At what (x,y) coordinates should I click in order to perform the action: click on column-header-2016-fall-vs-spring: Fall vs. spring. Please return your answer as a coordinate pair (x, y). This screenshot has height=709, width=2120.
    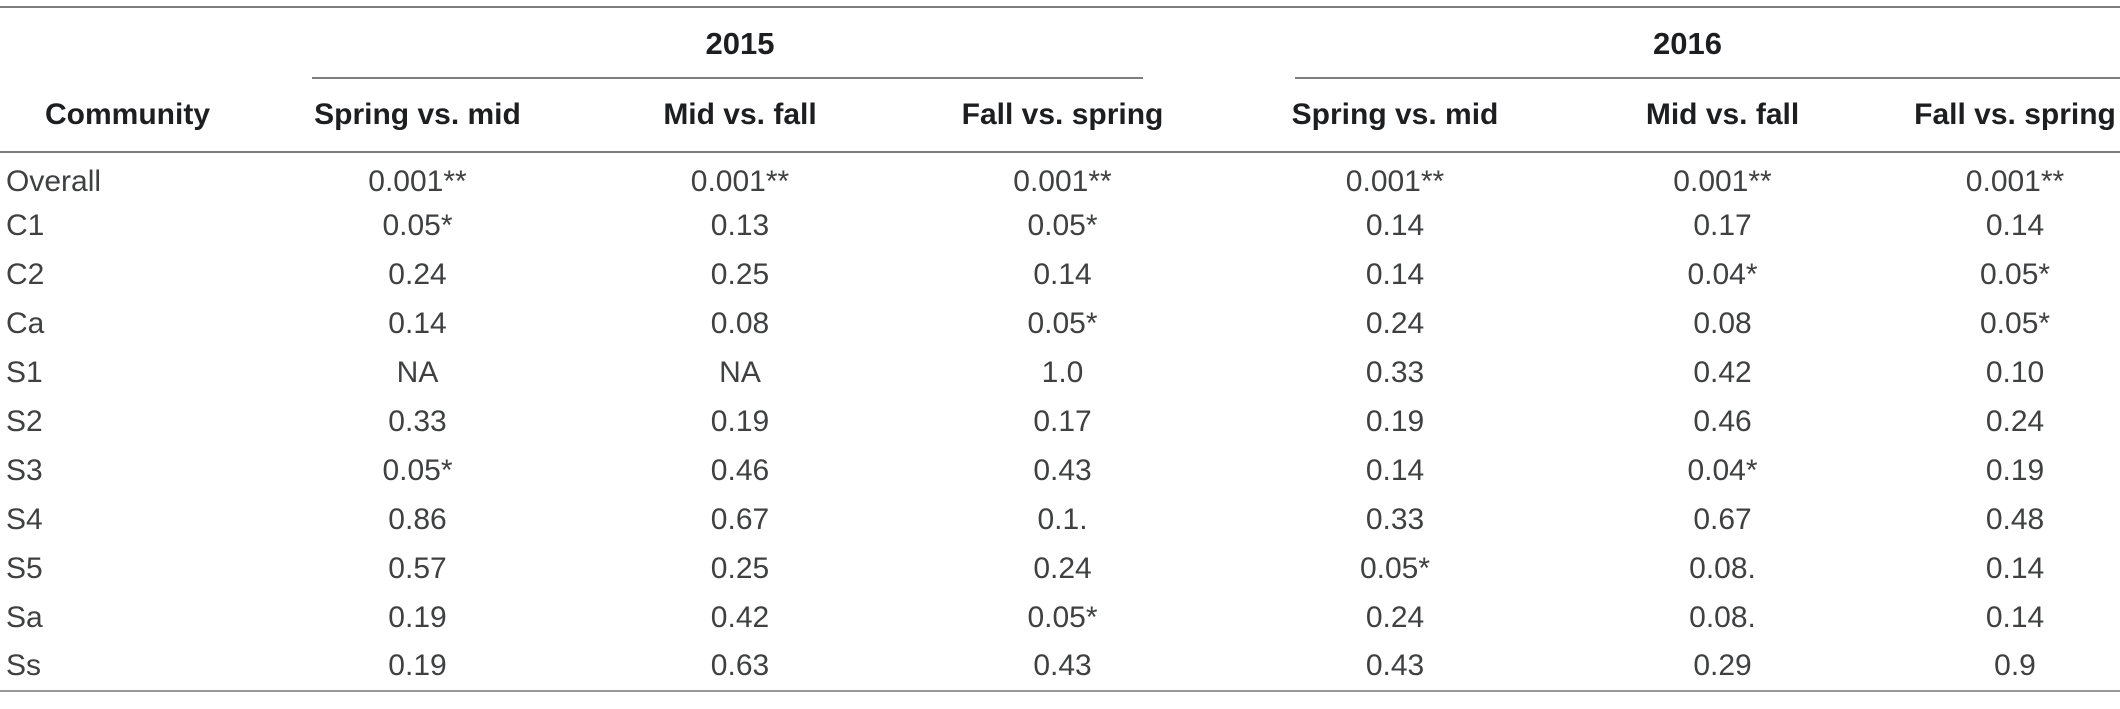
    Looking at the image, I should click on (2000, 116).